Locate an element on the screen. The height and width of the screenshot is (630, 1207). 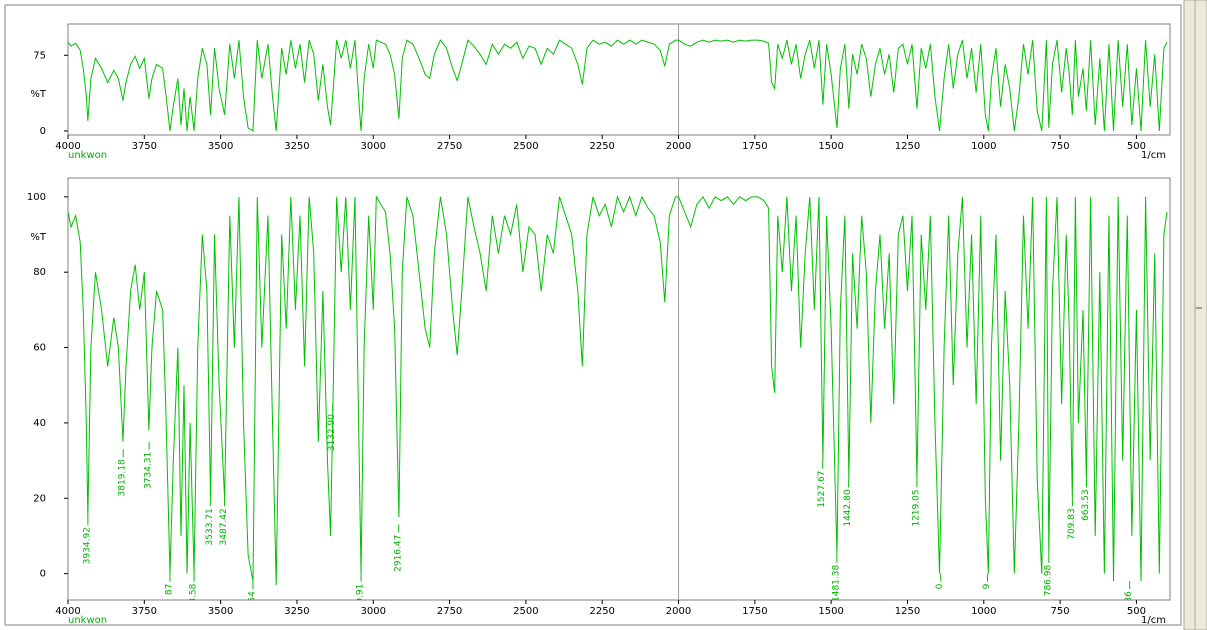
spectrum-line is located at coordinates (618, 85).